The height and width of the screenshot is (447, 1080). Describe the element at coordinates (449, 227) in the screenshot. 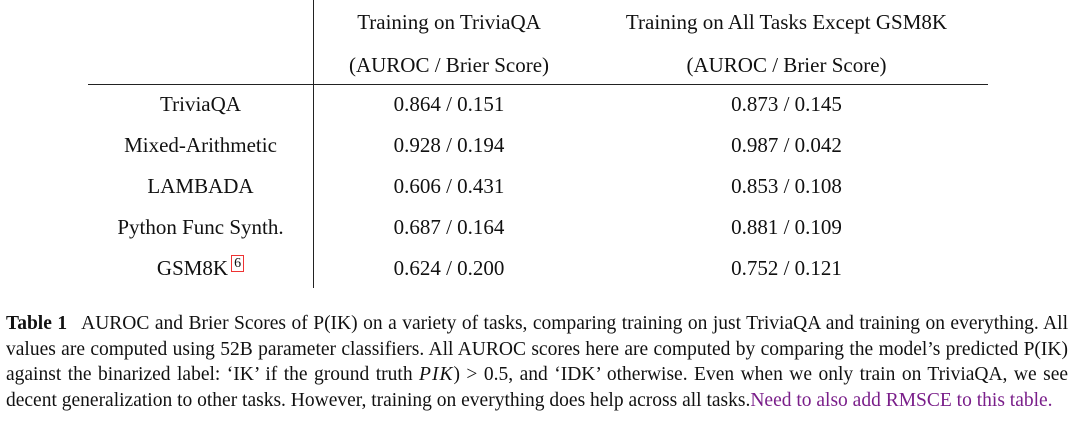

I see `table-cell: 0.687 / 0.164` at that location.